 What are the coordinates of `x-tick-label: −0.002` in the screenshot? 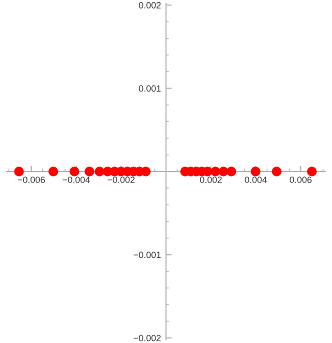 It's located at (121, 179).